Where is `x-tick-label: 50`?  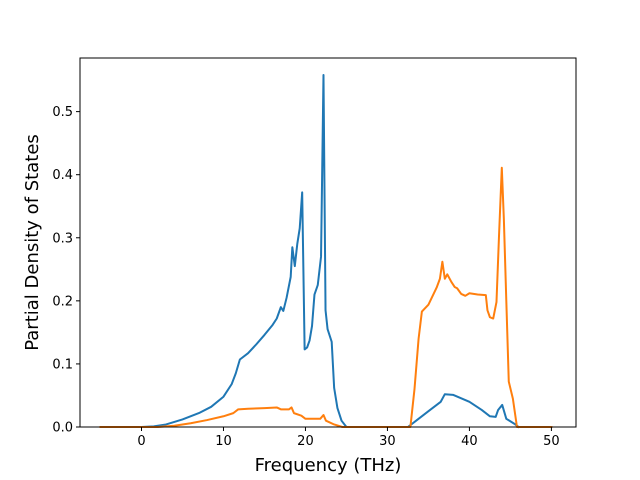
x-tick-label: 50 is located at coordinates (551, 441).